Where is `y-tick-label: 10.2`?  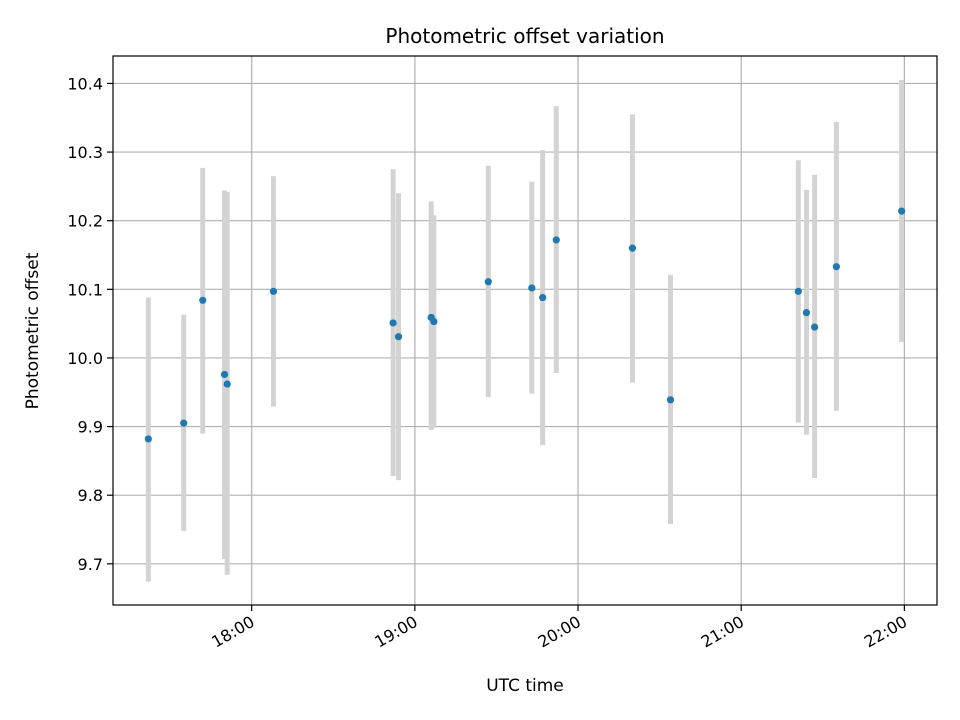 y-tick-label: 10.2 is located at coordinates (85, 221).